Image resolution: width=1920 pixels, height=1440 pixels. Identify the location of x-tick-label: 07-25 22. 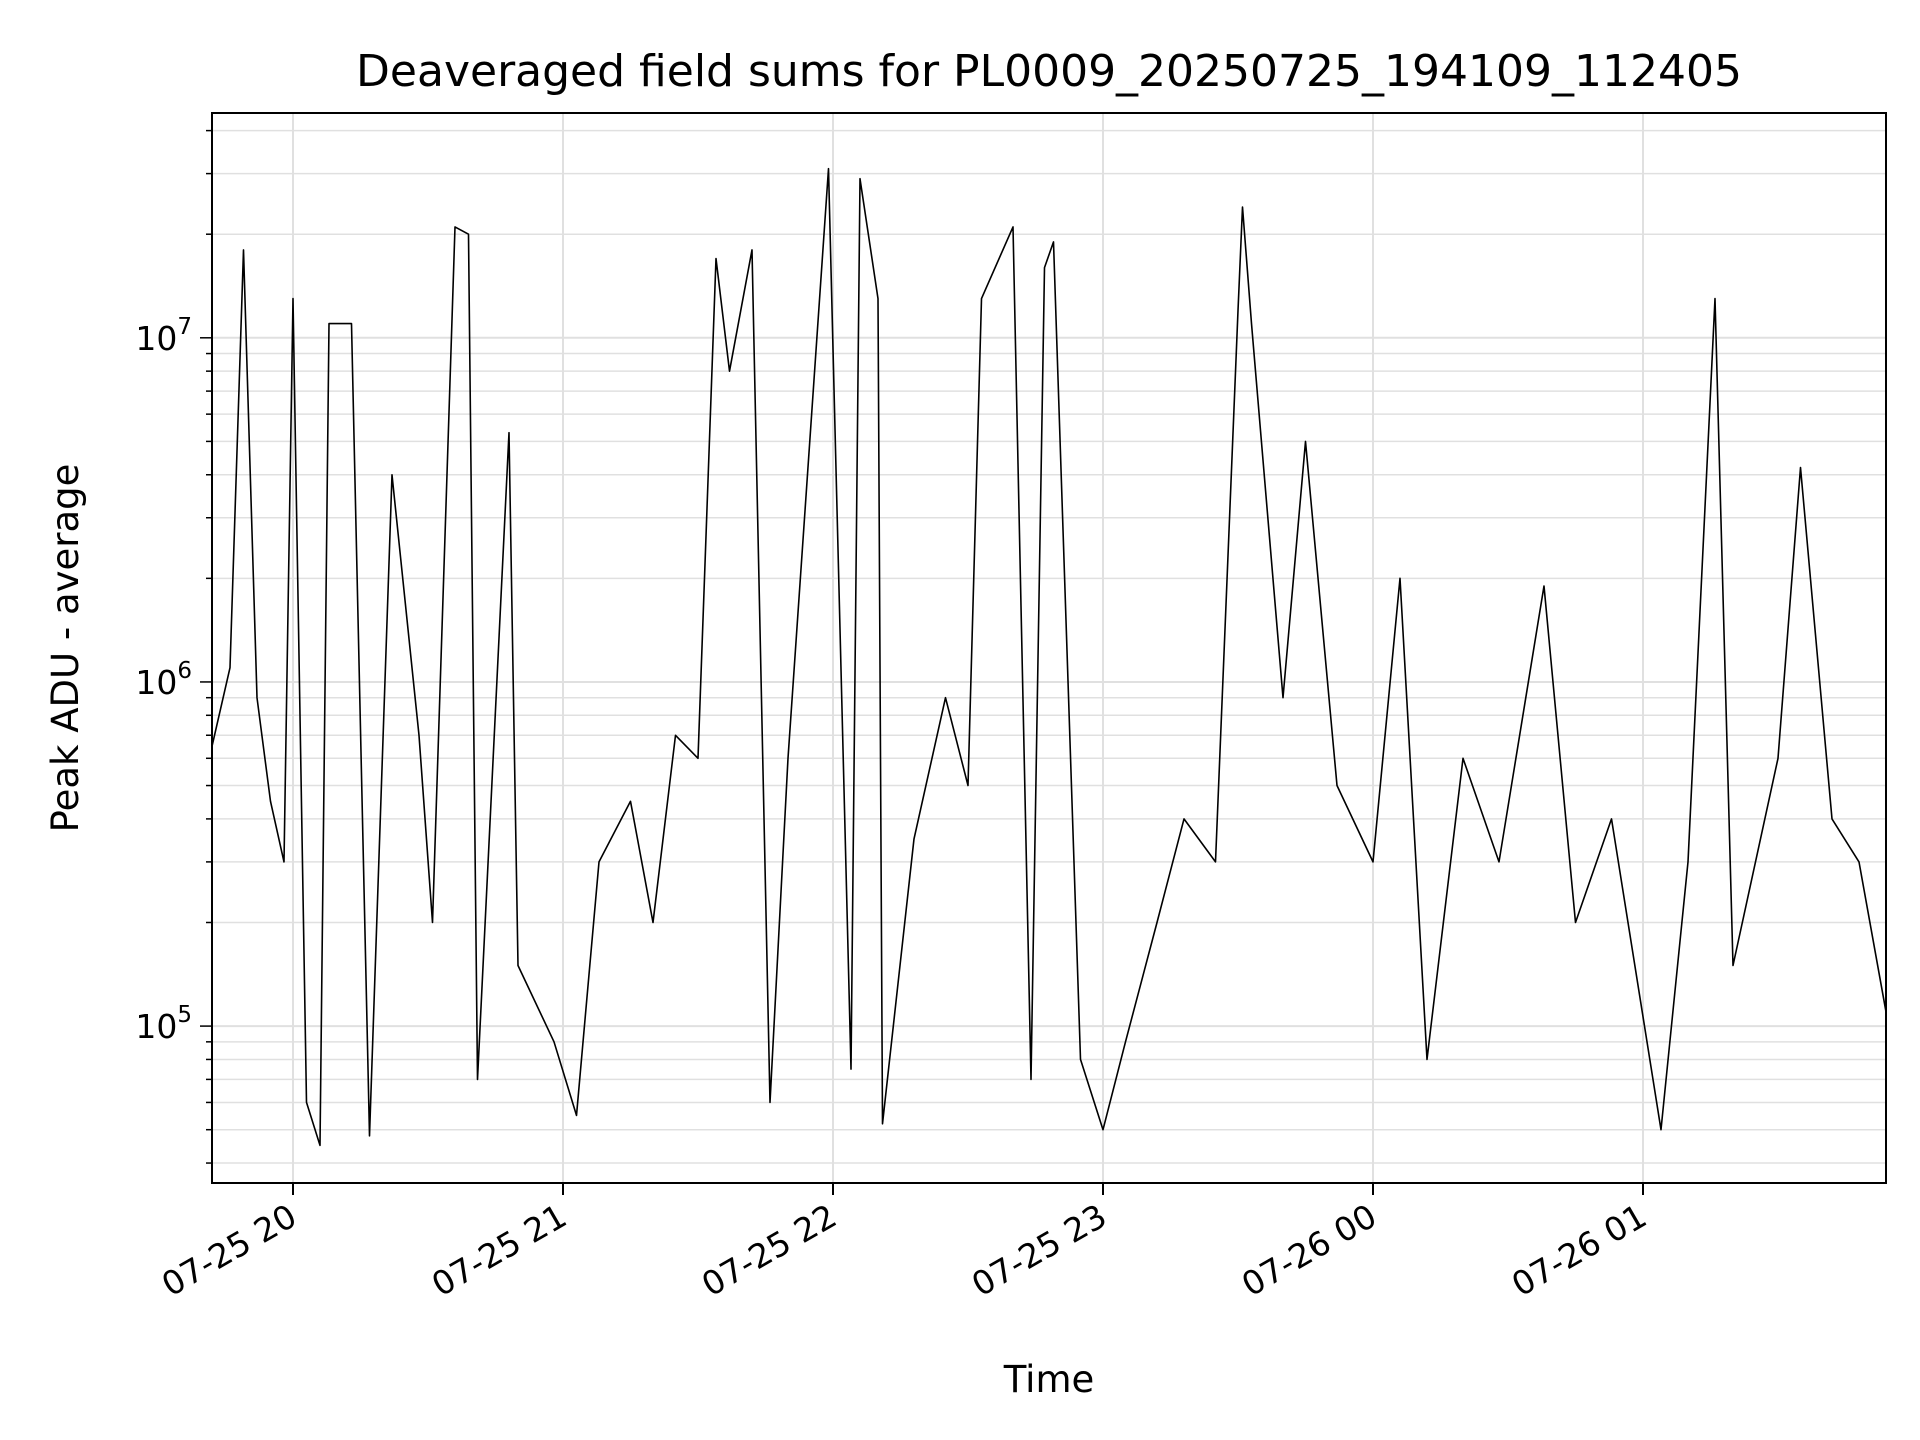
(769, 1250).